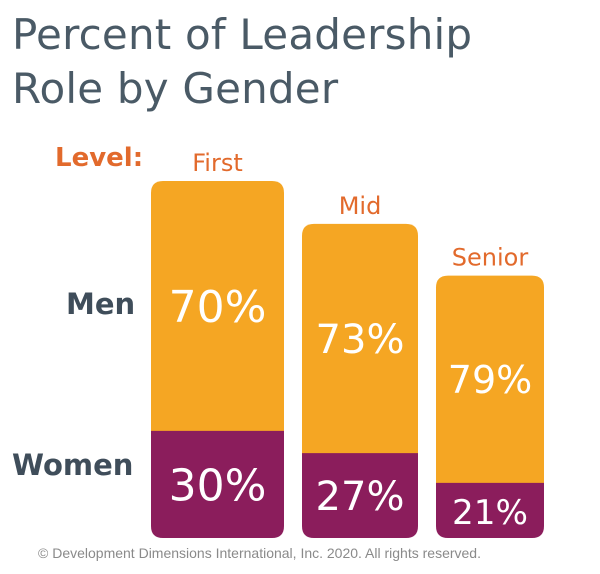 This screenshot has height=574, width=600. Describe the element at coordinates (217, 163) in the screenshot. I see `category-label-first: First` at that location.